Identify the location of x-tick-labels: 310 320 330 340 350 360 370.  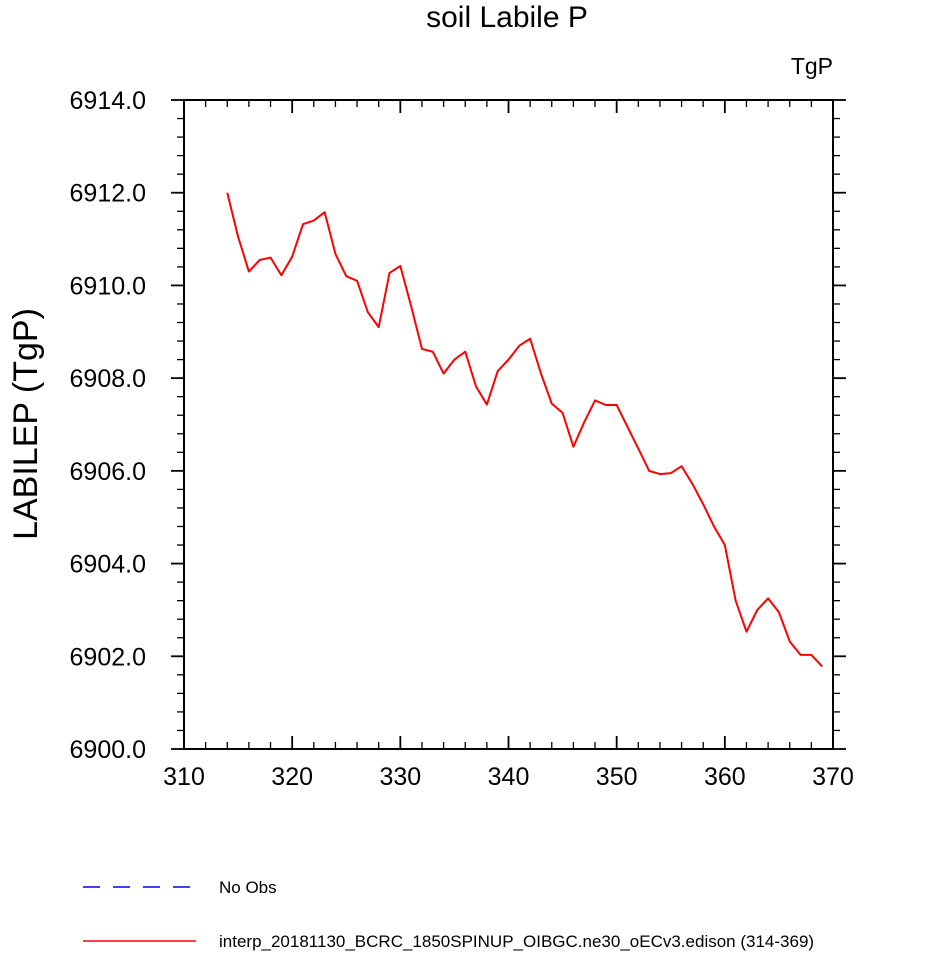
(508, 777).